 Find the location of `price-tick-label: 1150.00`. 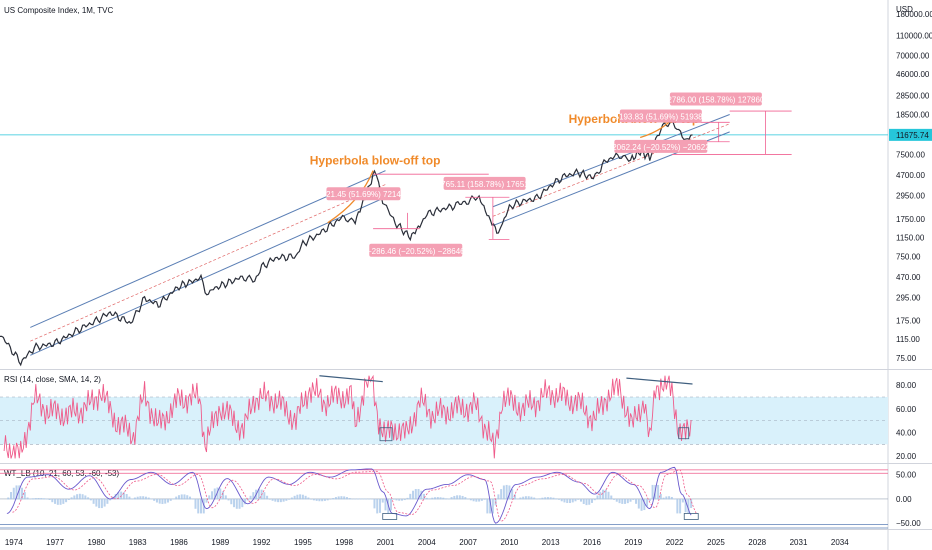

price-tick-label: 1150.00 is located at coordinates (910, 237).